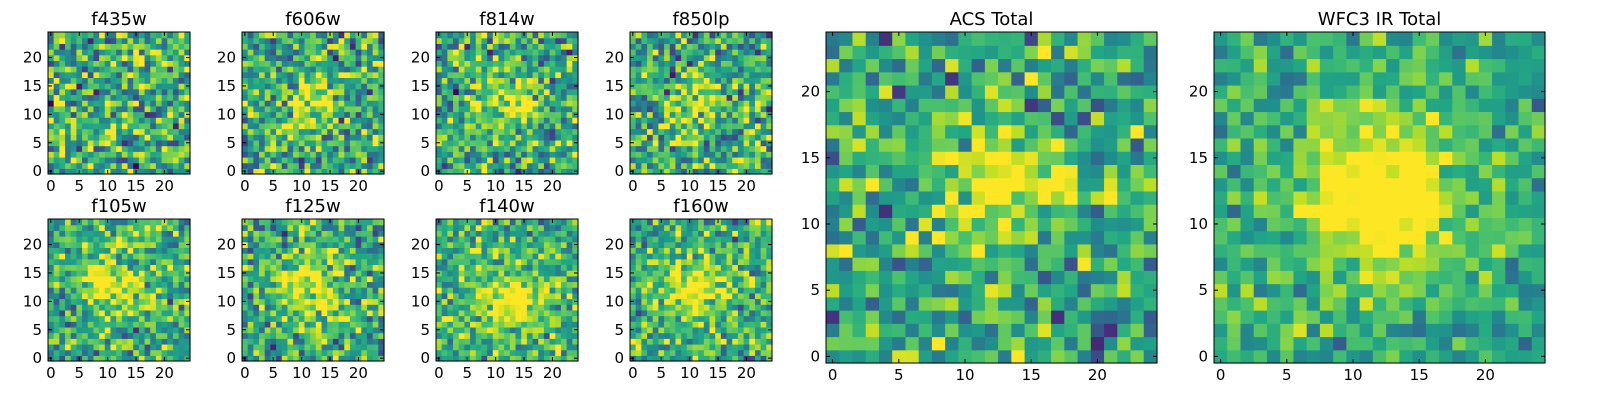 This screenshot has width=1600, height=400. I want to click on x-tick-label: 5, so click(467, 186).